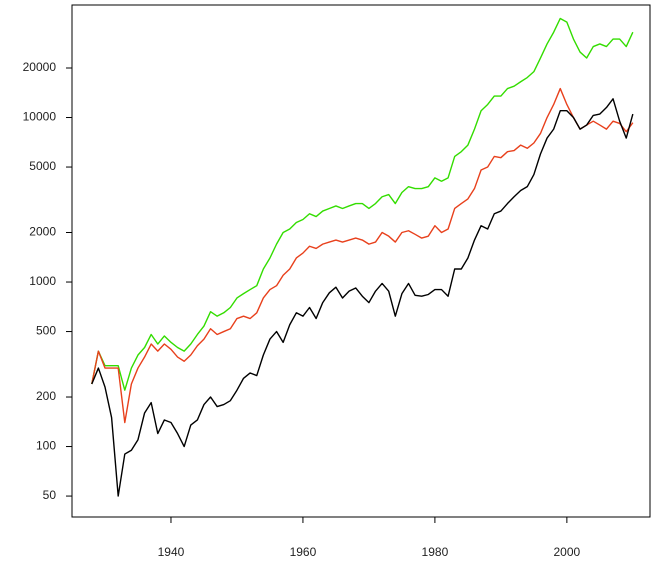 The width and height of the screenshot is (652, 567). What do you see at coordinates (171, 552) in the screenshot?
I see `x-tick-label: 1940` at bounding box center [171, 552].